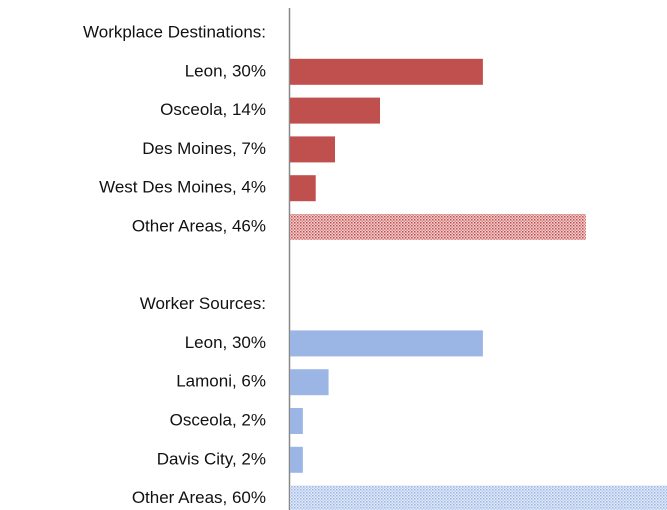  Describe the element at coordinates (199, 497) in the screenshot. I see `category-label: Other Areas, 60%` at that location.